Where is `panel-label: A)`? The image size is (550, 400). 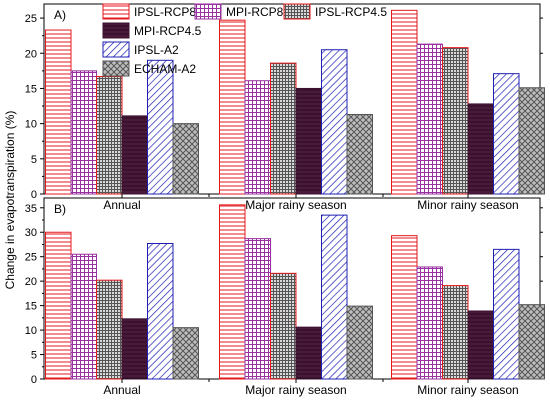 panel-label: A) is located at coordinates (60, 15).